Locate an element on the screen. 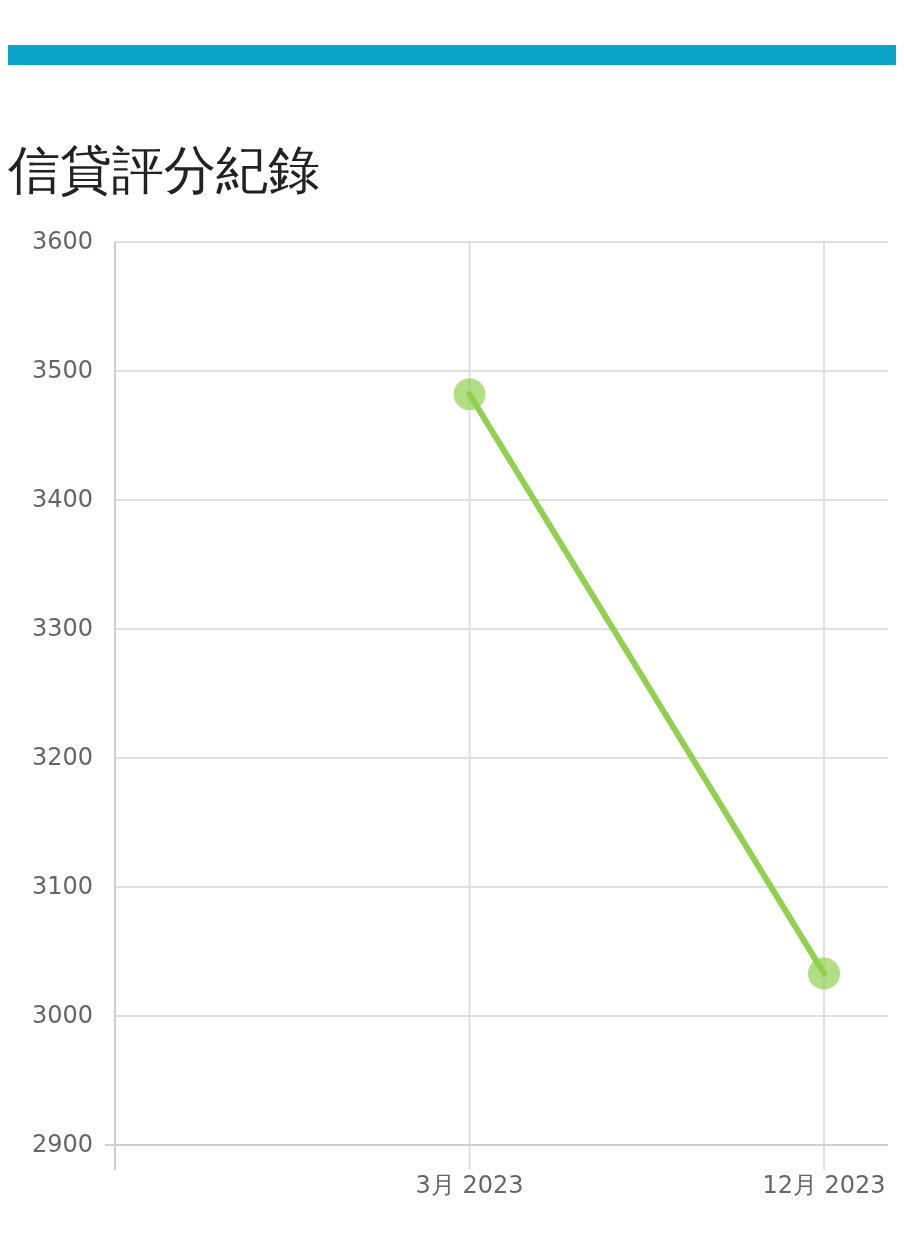  y-tick-label: 3500 is located at coordinates (62, 370).